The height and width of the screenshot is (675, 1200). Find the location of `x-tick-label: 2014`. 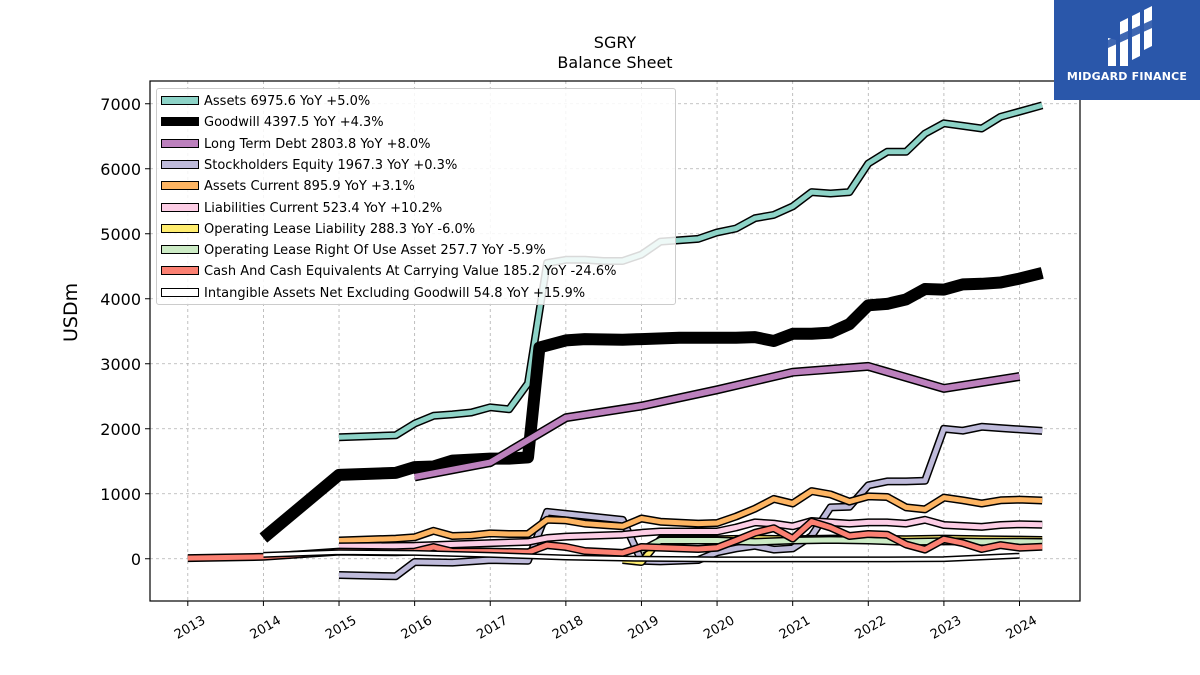

x-tick-label: 2014 is located at coordinates (266, 628).